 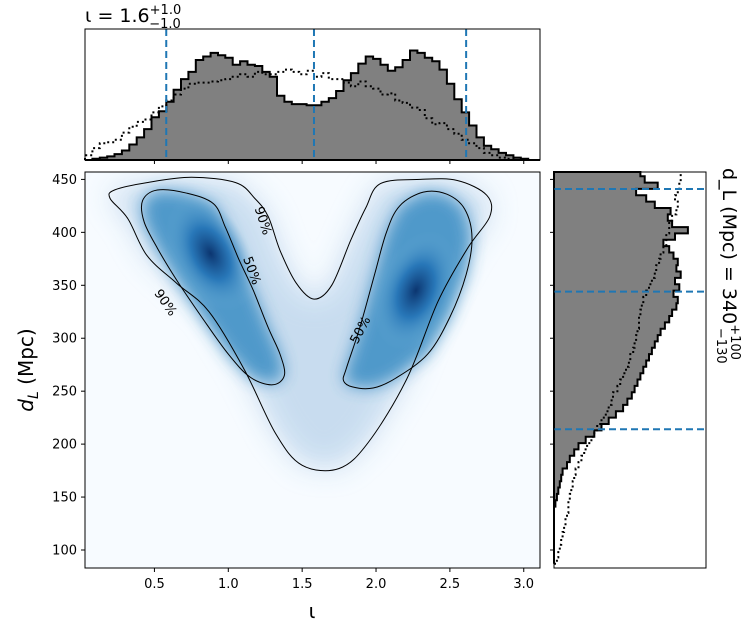 What do you see at coordinates (117, 16) in the screenshot?
I see `iota-summary-value: ι = 1.6` at bounding box center [117, 16].